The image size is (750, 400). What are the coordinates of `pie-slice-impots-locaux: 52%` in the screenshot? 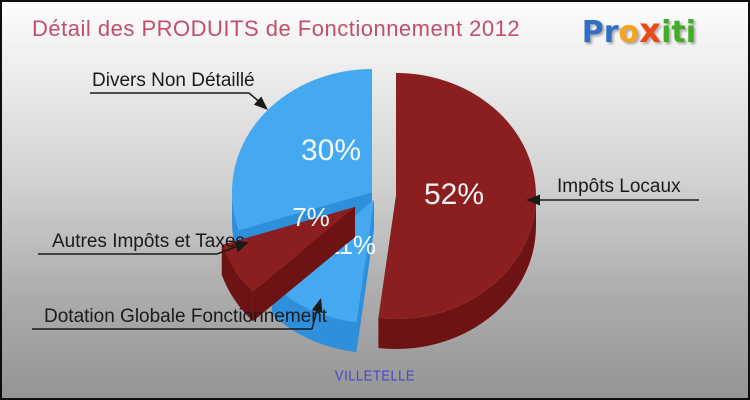 It's located at (457, 211).